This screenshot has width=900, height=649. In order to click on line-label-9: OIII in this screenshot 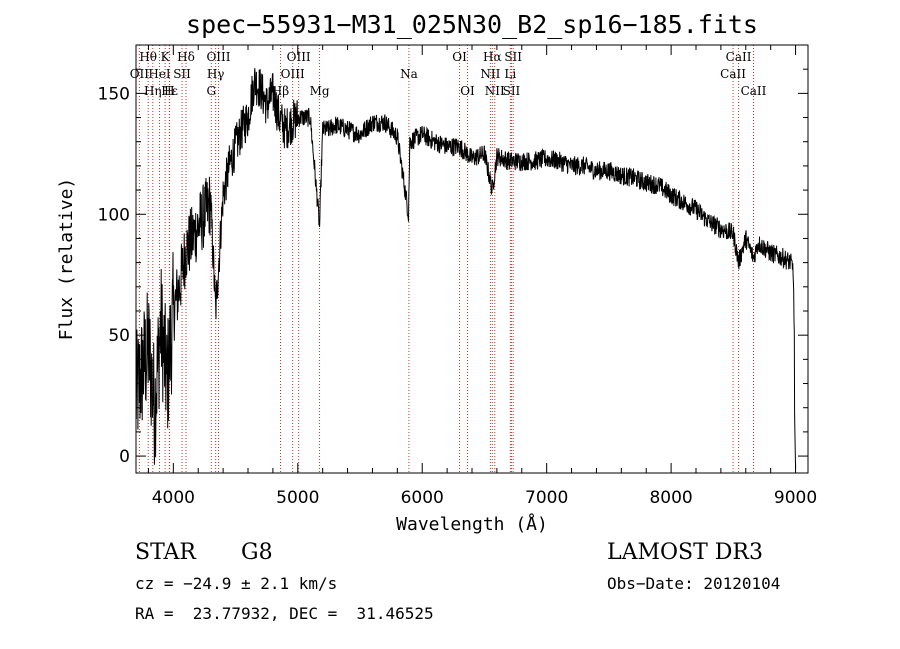, I will do `click(218, 57)`.